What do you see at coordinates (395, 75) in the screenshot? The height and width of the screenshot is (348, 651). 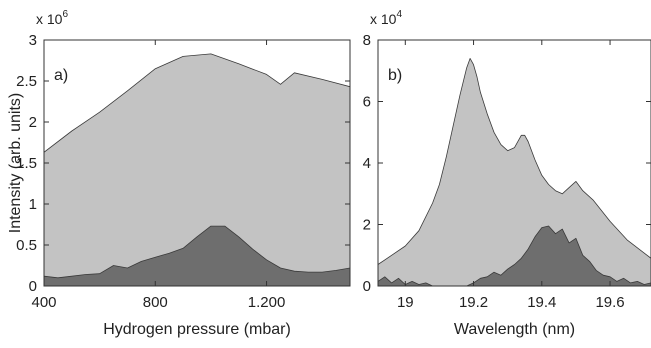 I see `panel-label: b)` at bounding box center [395, 75].